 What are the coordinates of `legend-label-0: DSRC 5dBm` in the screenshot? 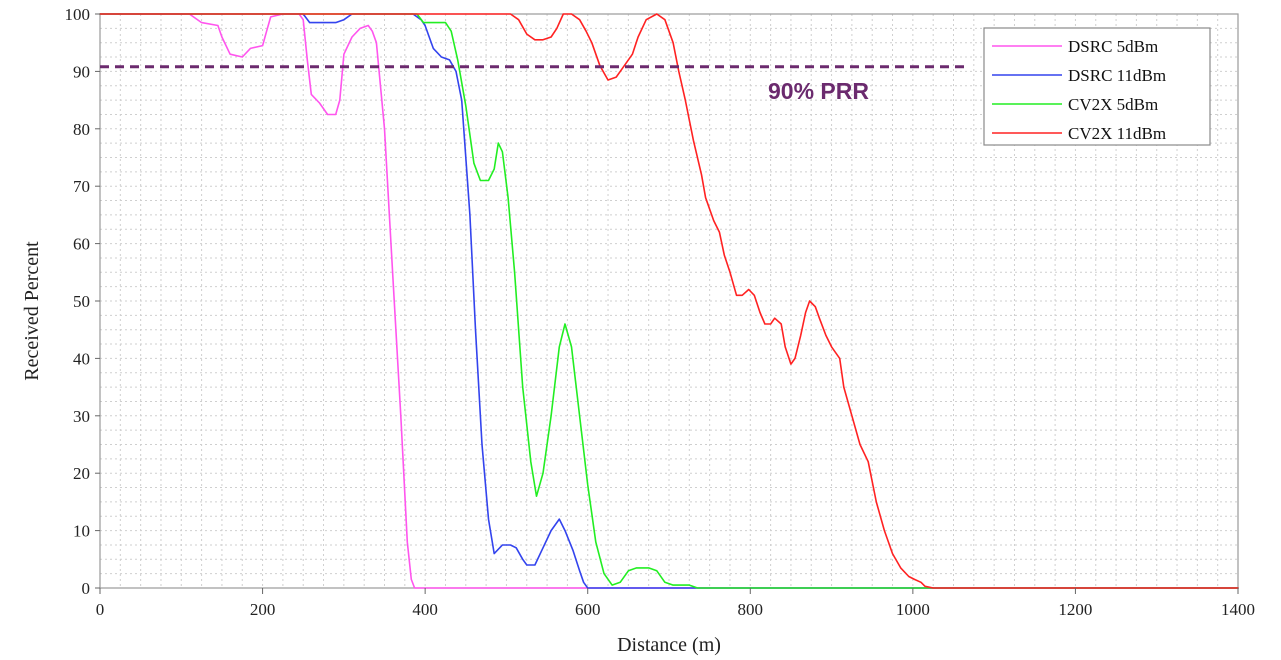 It's located at (1113, 46).